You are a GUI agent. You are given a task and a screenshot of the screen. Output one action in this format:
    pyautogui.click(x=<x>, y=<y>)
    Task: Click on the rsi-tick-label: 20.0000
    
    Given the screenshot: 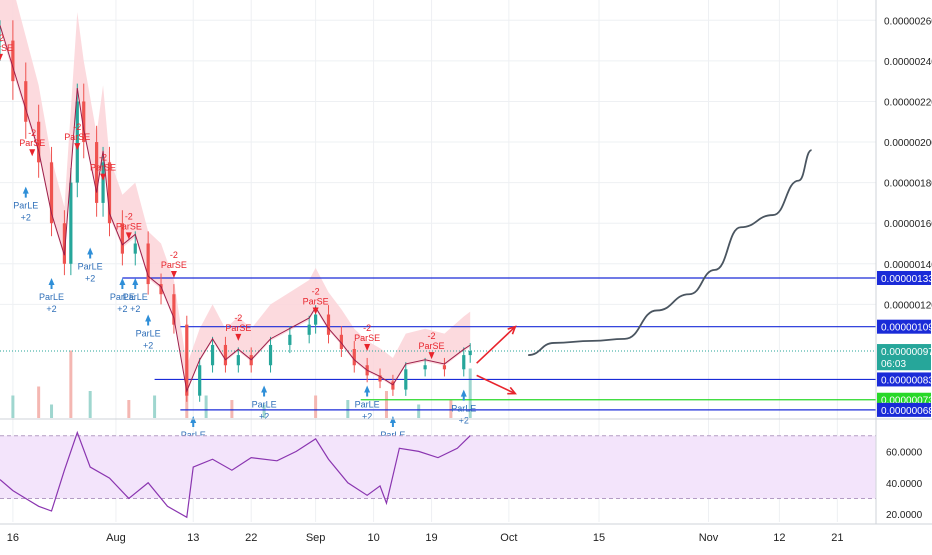 What is the action you would take?
    pyautogui.click(x=904, y=515)
    